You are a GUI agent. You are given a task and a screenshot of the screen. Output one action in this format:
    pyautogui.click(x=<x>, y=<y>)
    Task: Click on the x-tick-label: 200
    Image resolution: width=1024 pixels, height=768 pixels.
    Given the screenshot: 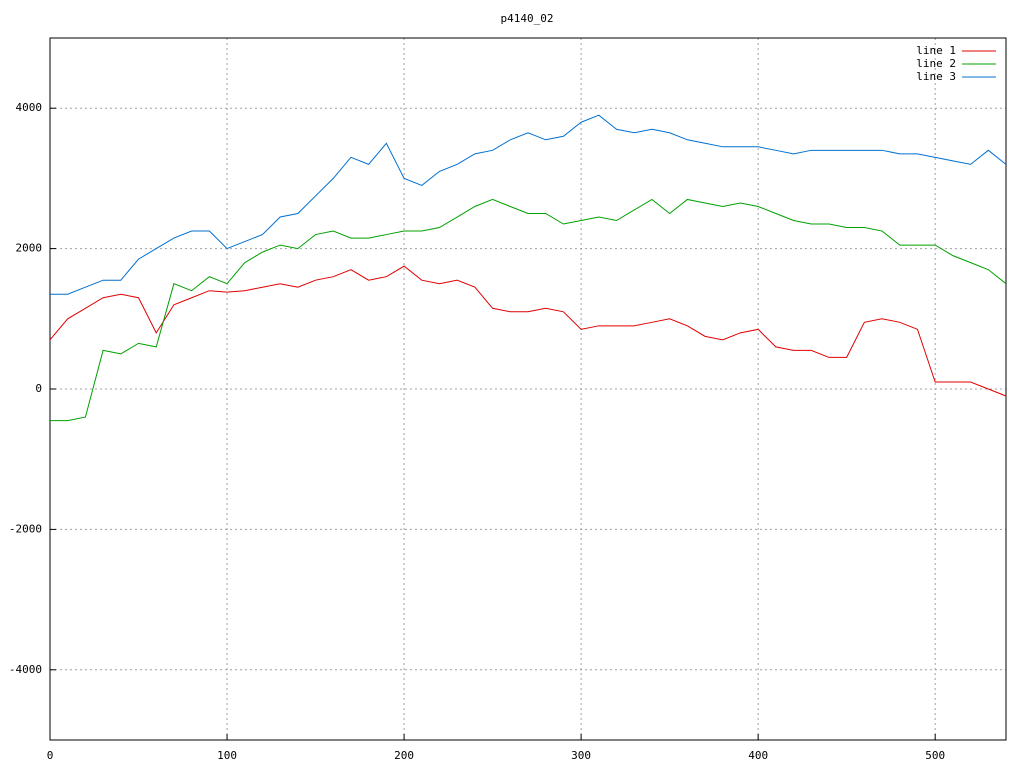 What is the action you would take?
    pyautogui.click(x=404, y=755)
    